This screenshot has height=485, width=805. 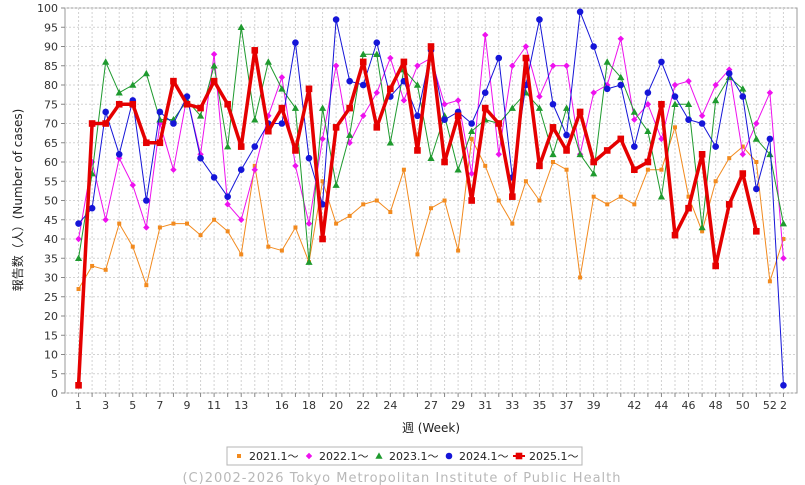 What do you see at coordinates (51, 85) in the screenshot?
I see `y-tick-label: 80` at bounding box center [51, 85].